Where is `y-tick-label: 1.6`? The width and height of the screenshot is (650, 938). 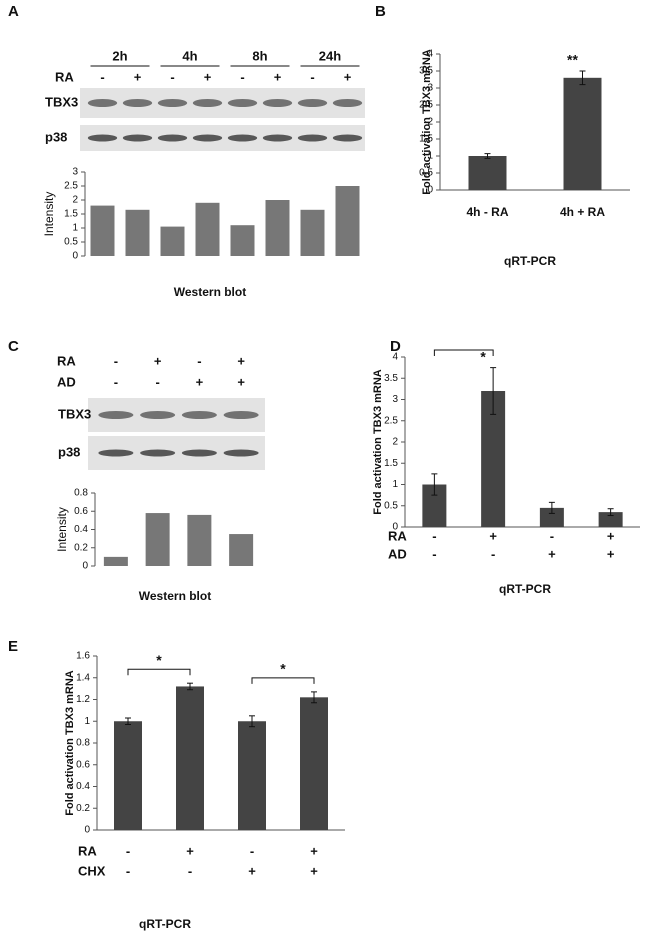
y-tick-label: 1.6 is located at coordinates (83, 656).